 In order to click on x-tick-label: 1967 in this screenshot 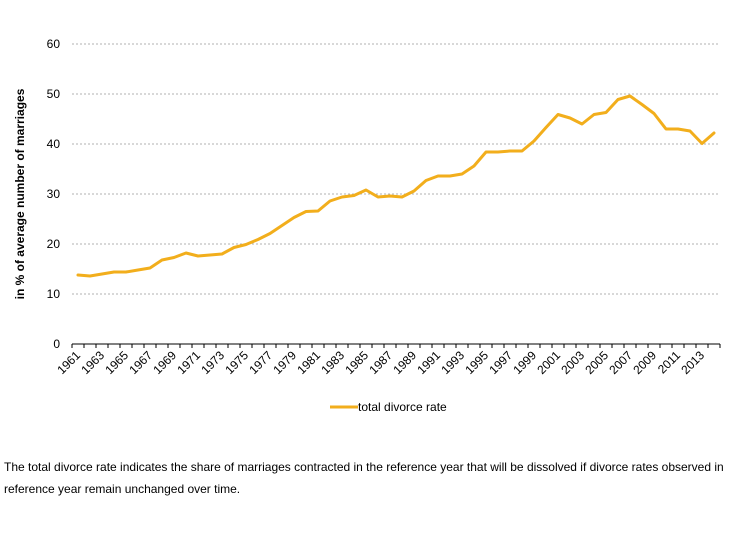, I will do `click(140, 362)`.